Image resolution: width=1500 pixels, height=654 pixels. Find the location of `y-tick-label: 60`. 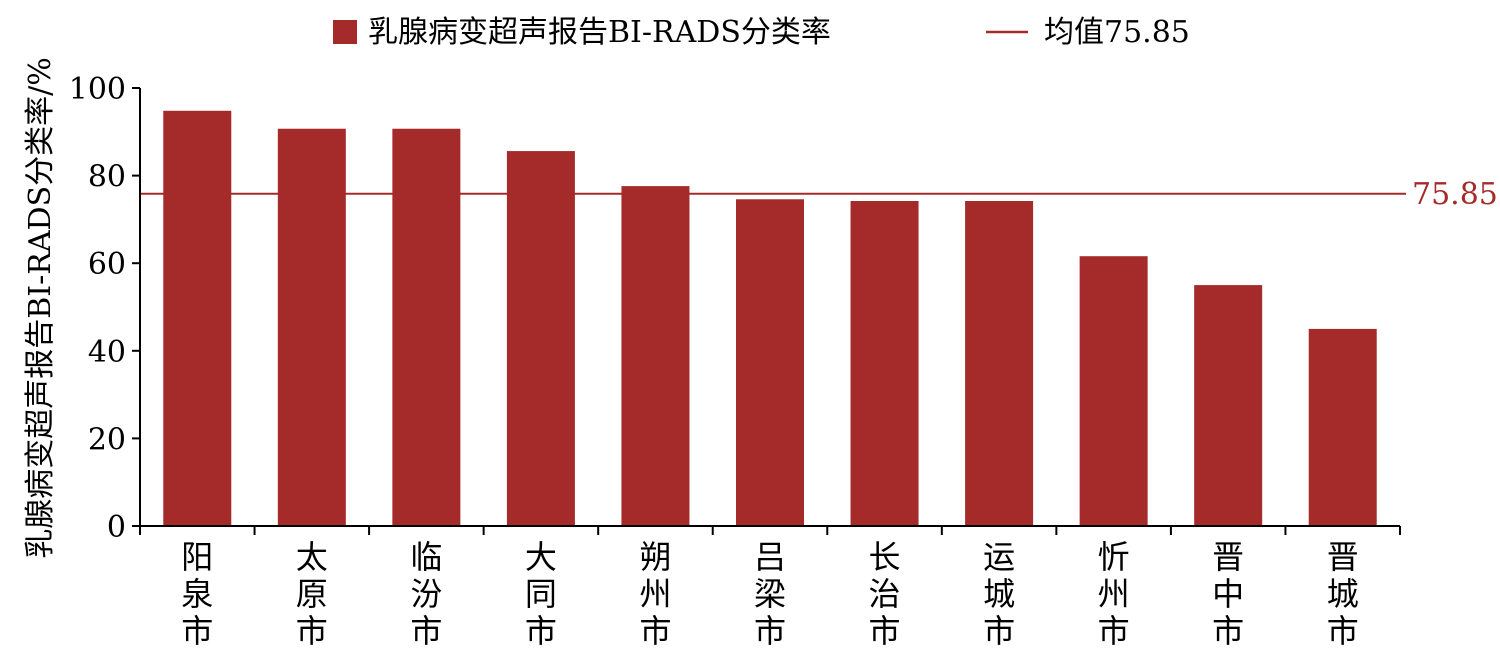

y-tick-label: 60 is located at coordinates (107, 264).